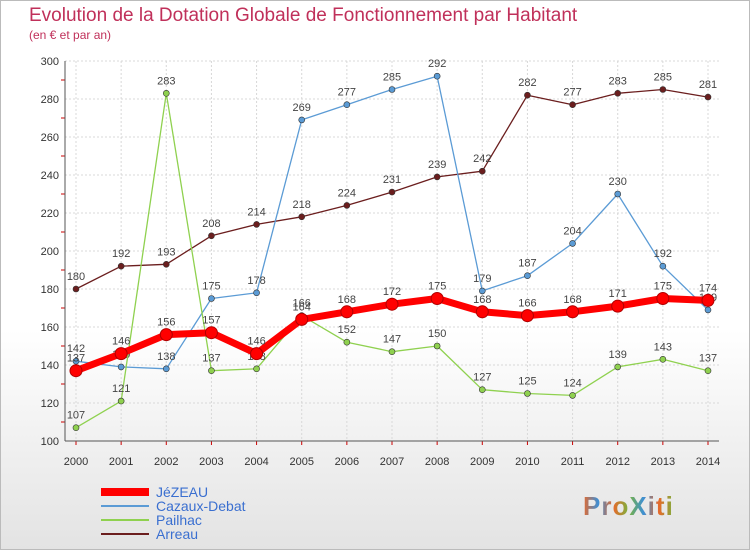  Describe the element at coordinates (50, 442) in the screenshot. I see `y-tick-label: 100` at that location.